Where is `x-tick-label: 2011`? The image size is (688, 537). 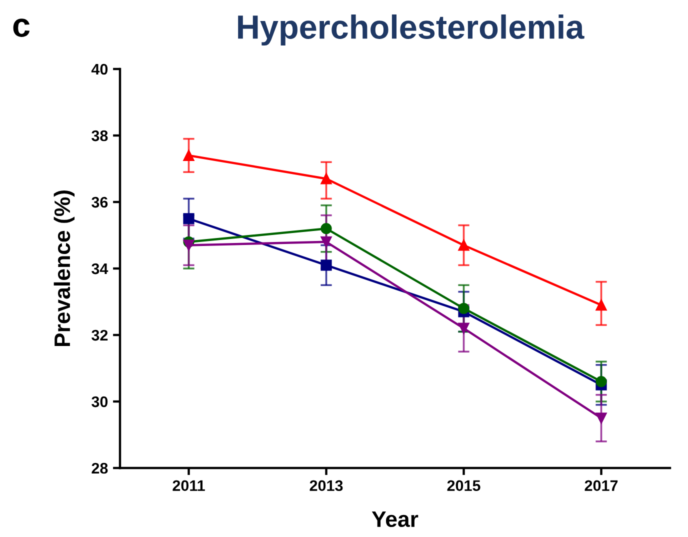 x-tick-label: 2011 is located at coordinates (188, 486).